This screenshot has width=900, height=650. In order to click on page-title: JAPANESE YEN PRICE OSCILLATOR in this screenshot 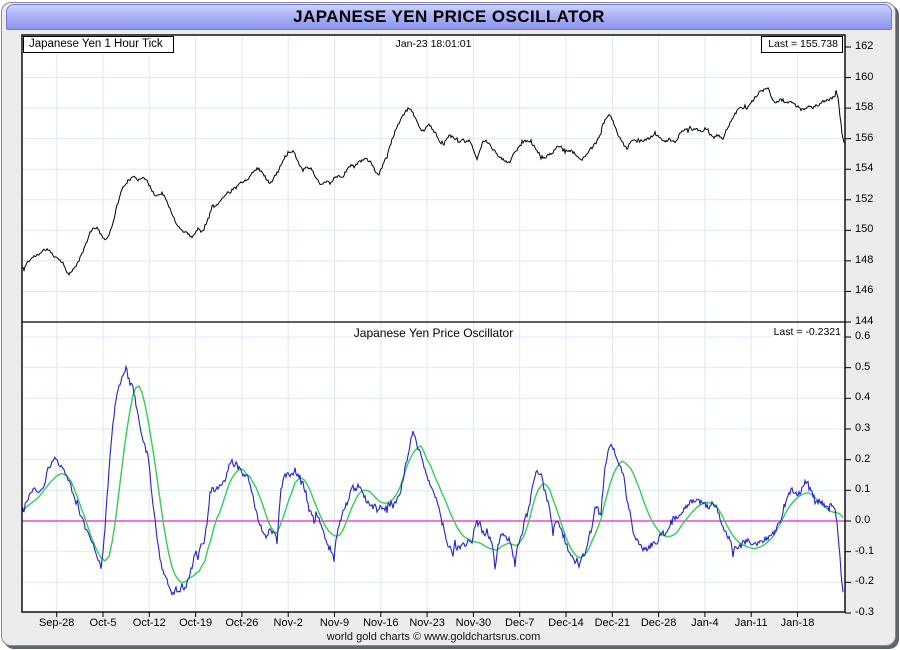, I will do `click(449, 16)`.